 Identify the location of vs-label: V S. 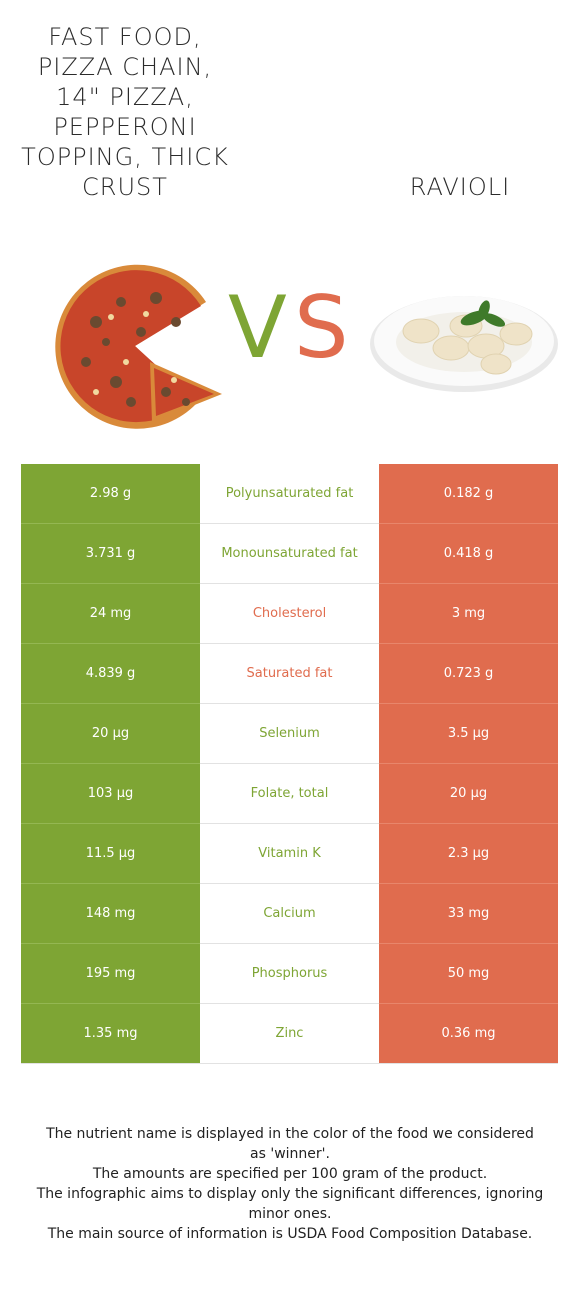
(293, 328).